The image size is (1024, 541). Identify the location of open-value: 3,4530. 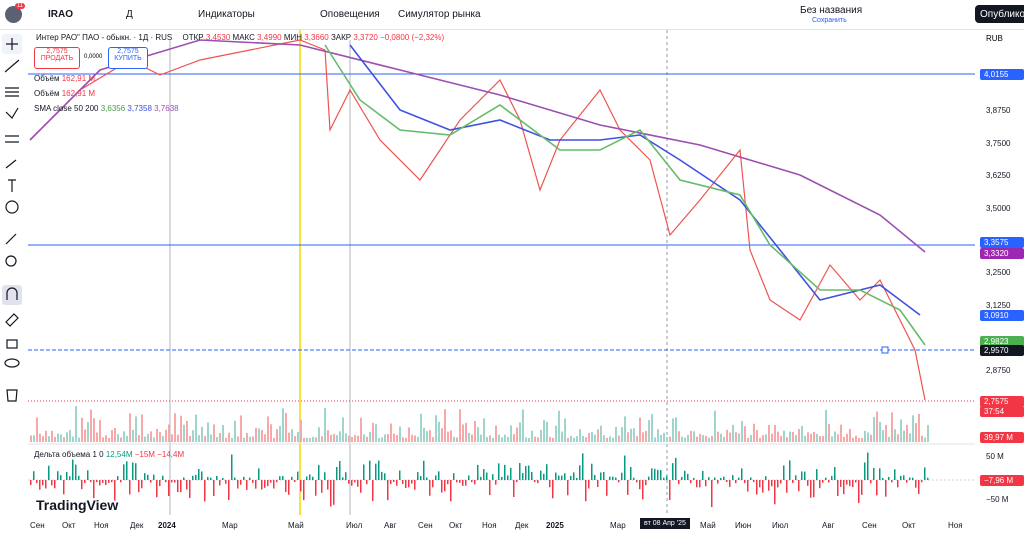
(218, 37).